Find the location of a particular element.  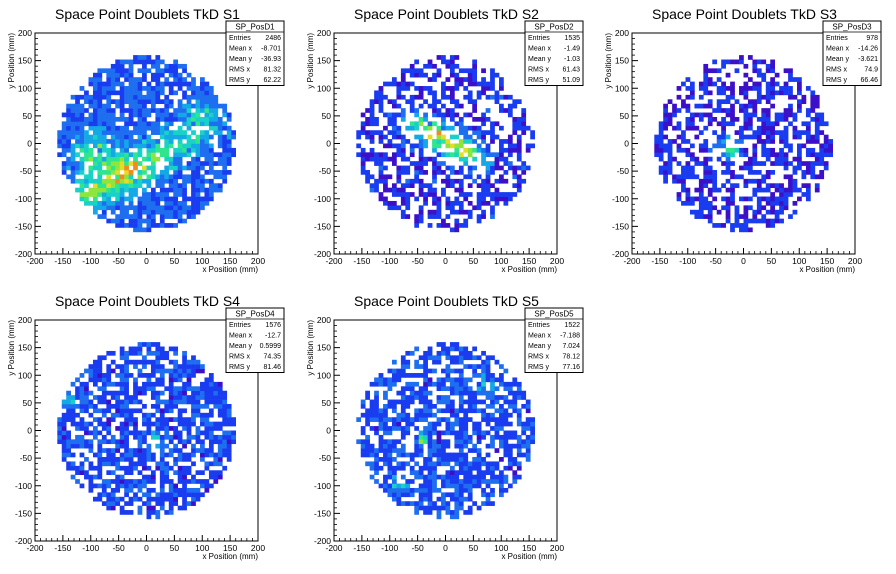

stats-row-value: 81.46 is located at coordinates (272, 367).